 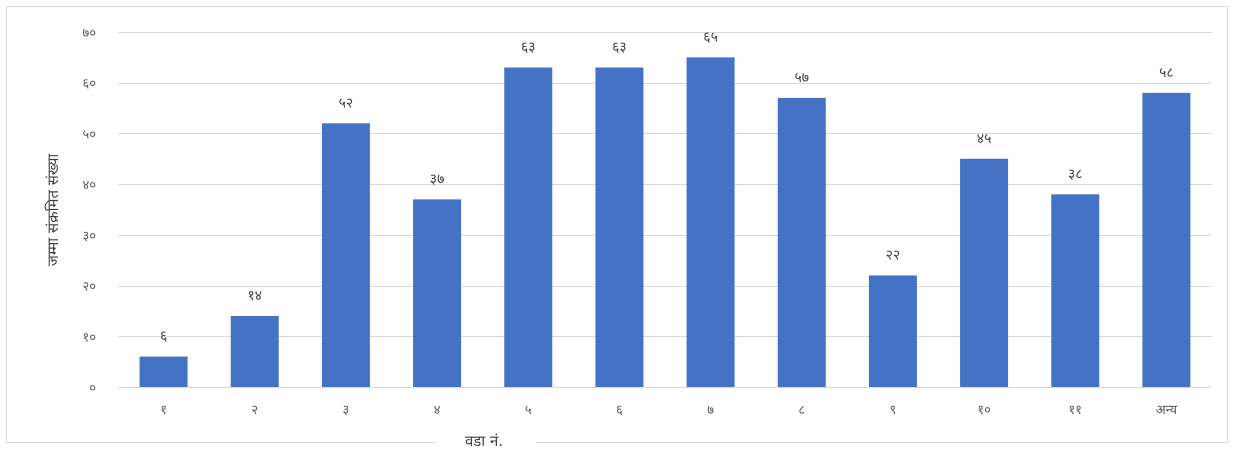 I want to click on data-label: ६५, so click(x=710, y=37).